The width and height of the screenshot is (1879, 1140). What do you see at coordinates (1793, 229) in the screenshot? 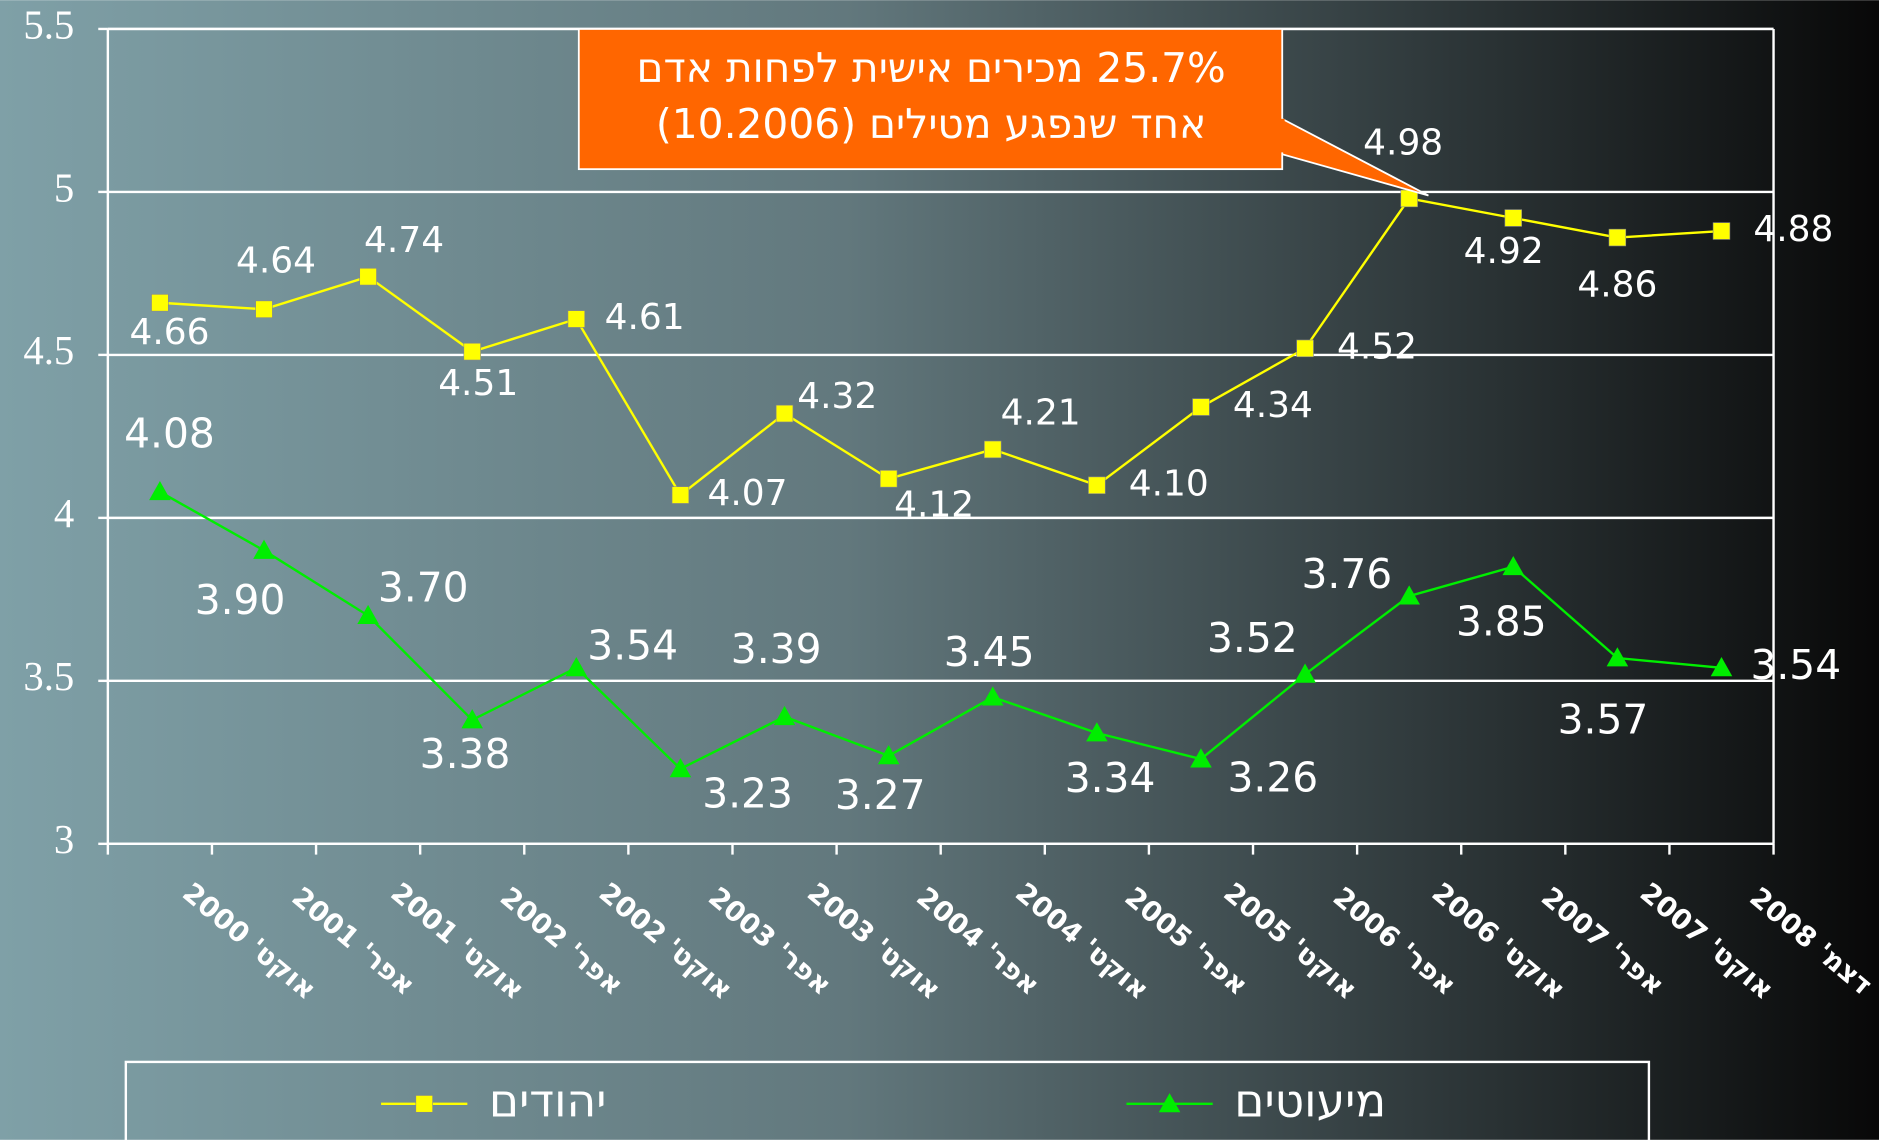
I see `data-label: 4.88` at bounding box center [1793, 229].